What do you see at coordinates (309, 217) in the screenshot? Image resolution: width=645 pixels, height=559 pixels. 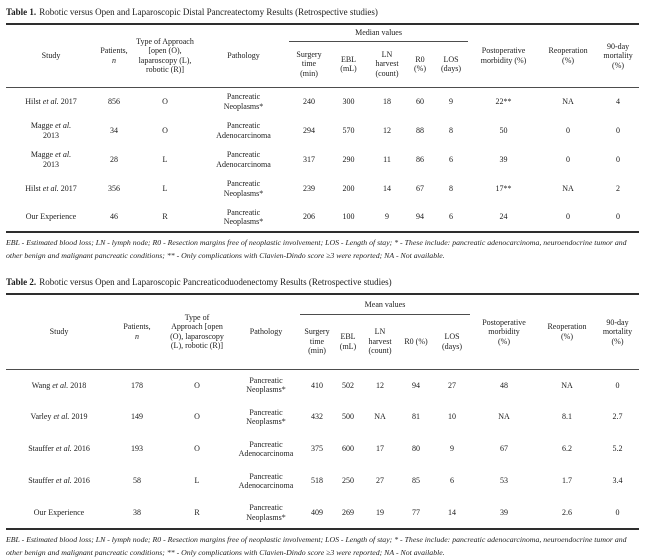 I see `value-cell: 206` at bounding box center [309, 217].